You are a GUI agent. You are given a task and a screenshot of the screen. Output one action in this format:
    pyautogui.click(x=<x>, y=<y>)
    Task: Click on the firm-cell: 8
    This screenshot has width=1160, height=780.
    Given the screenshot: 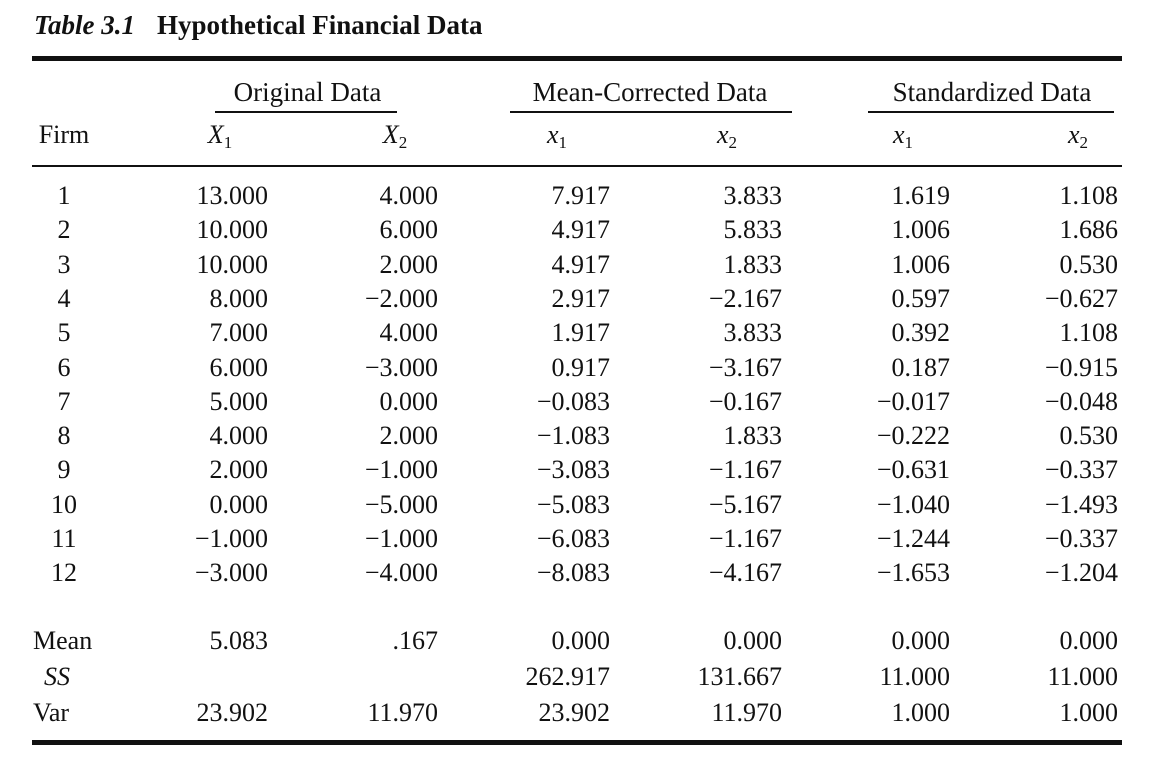 What is the action you would take?
    pyautogui.click(x=64, y=436)
    